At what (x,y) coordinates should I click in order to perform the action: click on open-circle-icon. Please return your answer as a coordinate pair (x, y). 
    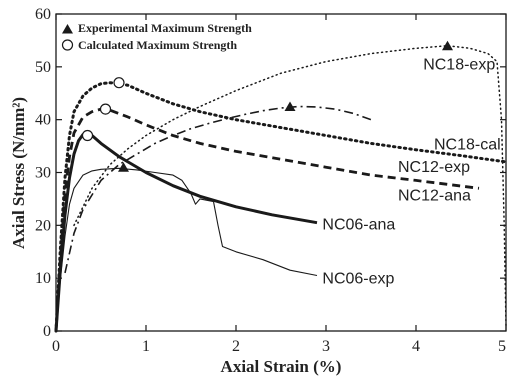
    Looking at the image, I should click on (67, 45).